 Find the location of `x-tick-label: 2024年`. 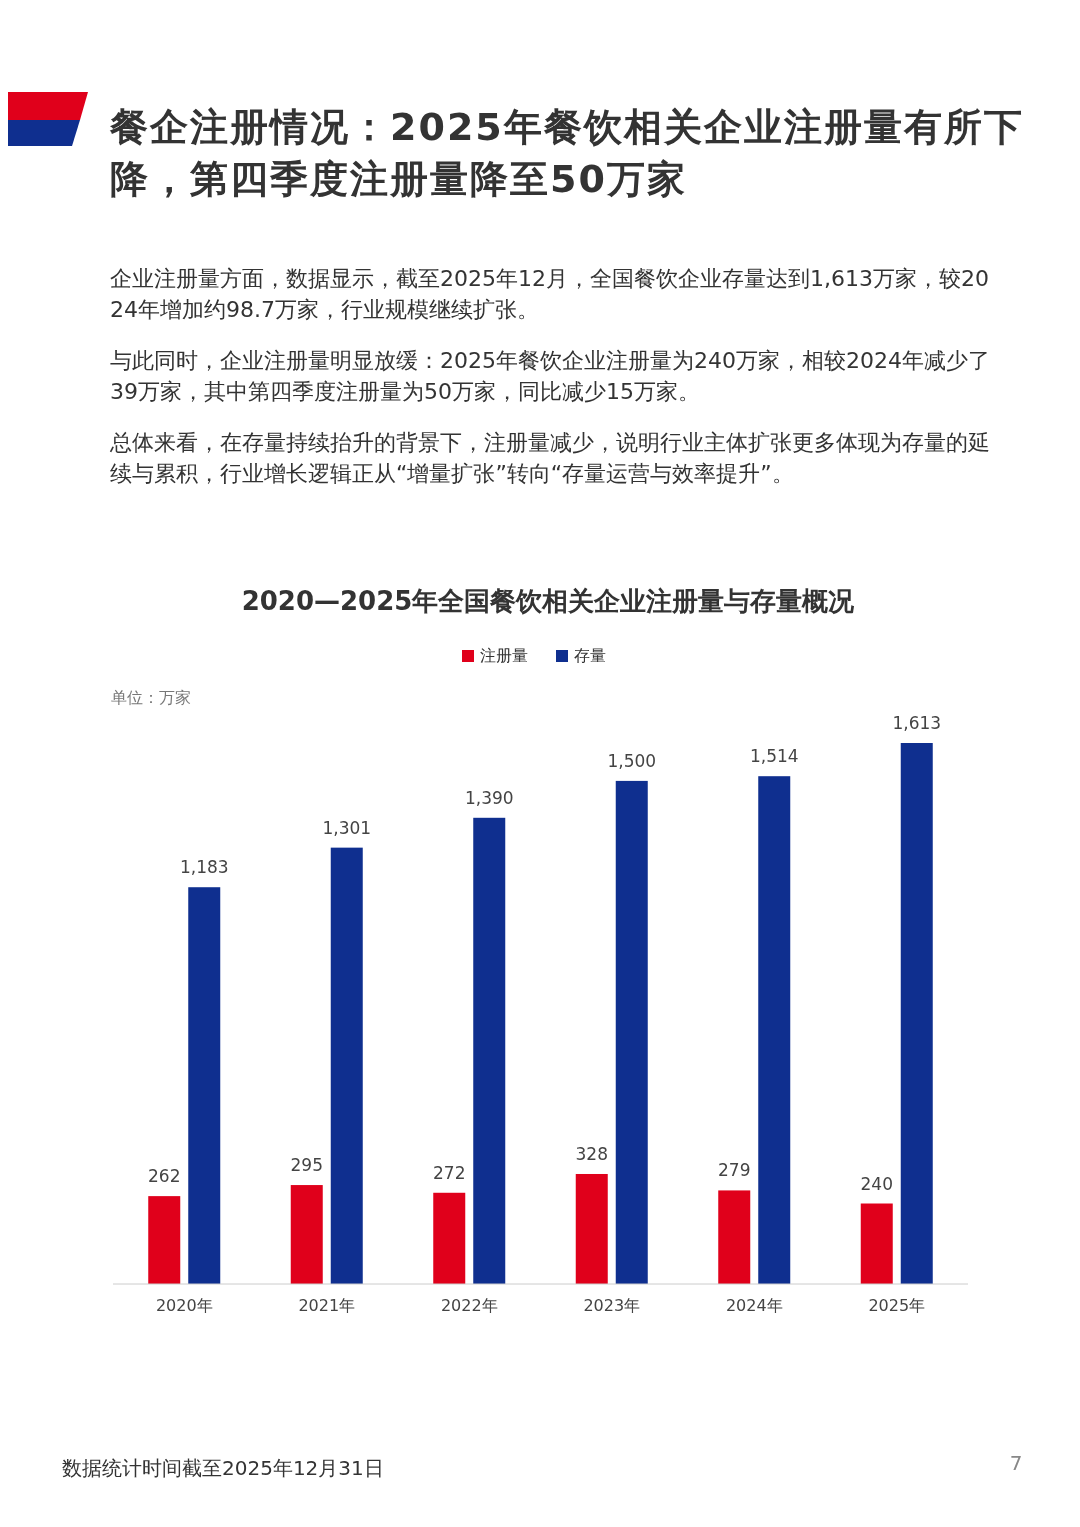

x-tick-label: 2024年 is located at coordinates (754, 1305).